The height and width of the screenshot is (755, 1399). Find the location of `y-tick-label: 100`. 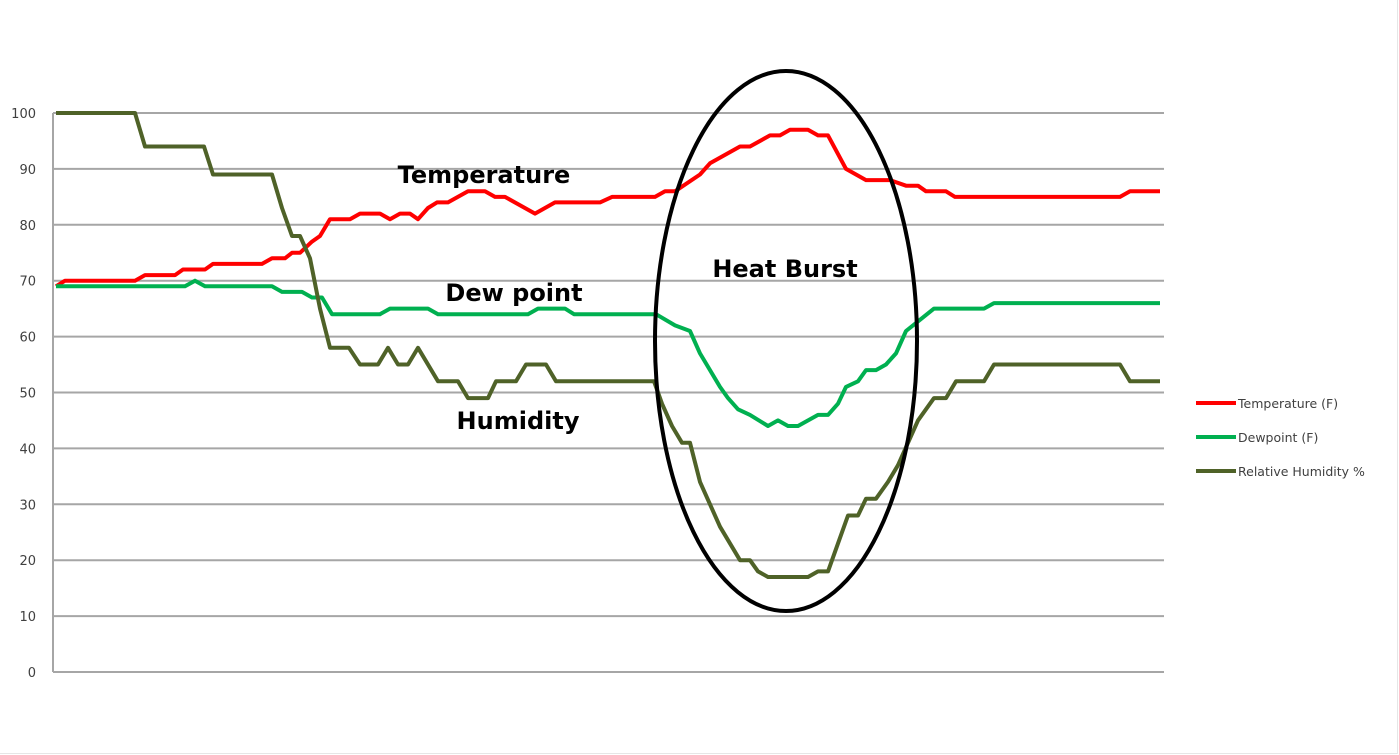

y-tick-label: 100 is located at coordinates (23, 114).